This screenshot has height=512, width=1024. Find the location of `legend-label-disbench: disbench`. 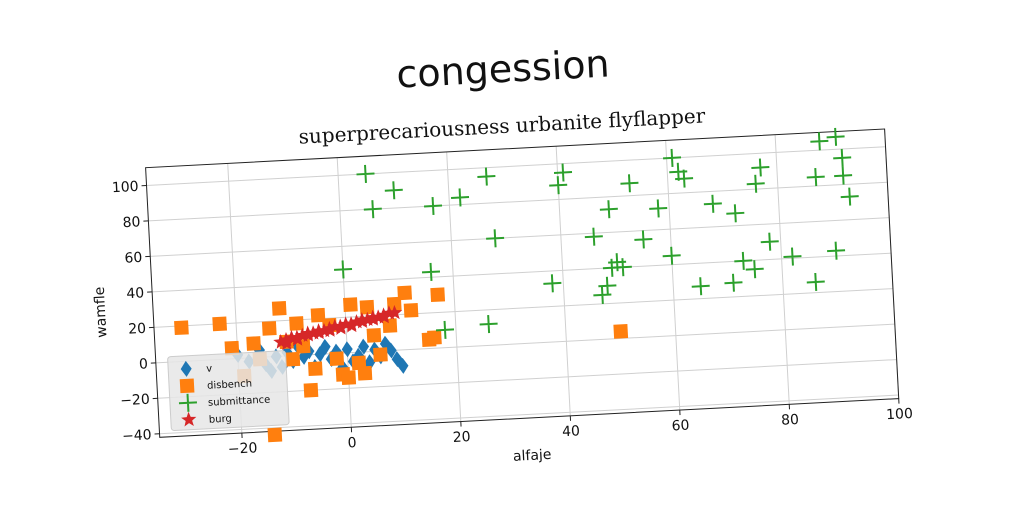

legend-label-disbench: disbench is located at coordinates (230, 384).